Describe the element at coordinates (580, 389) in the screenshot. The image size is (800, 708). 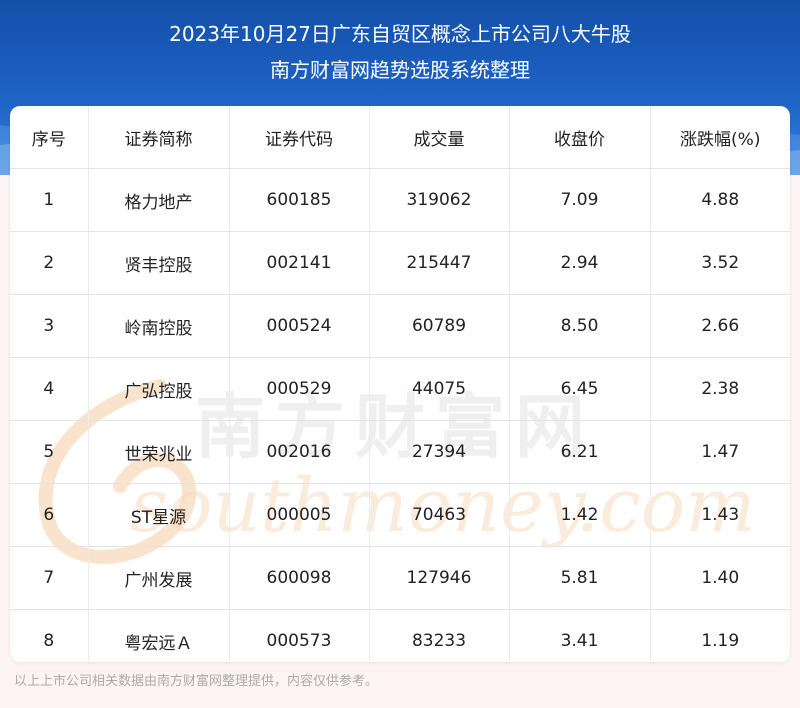
I see `cell-close-price: 6.45` at that location.